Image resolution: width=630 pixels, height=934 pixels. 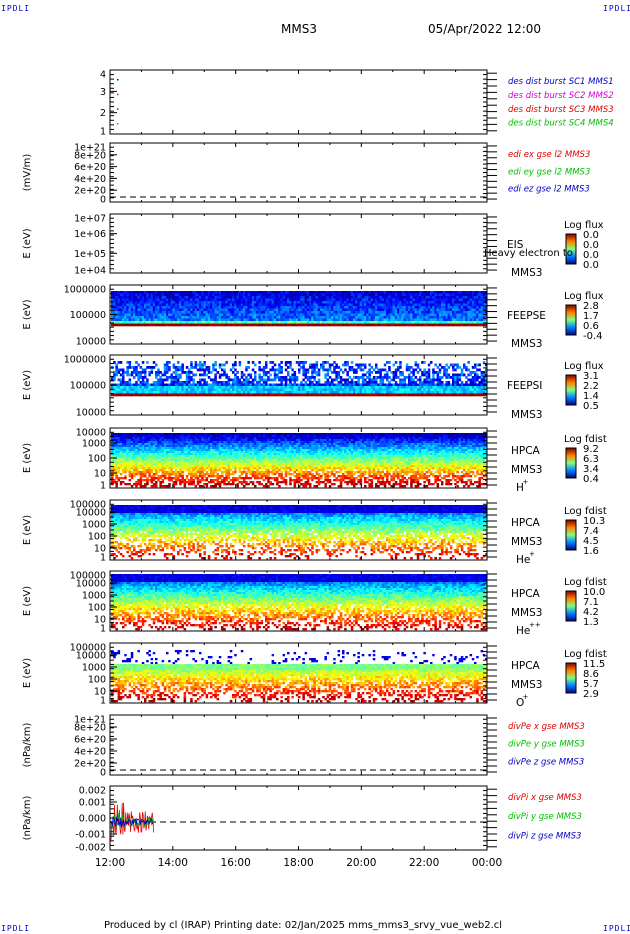 What do you see at coordinates (298, 172) in the screenshot?
I see `panel-frame-edi` at bounding box center [298, 172].